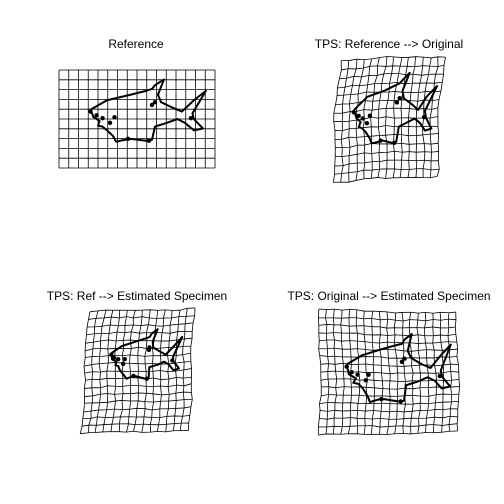  I want to click on panel-original-to-estimated, so click(388, 372).